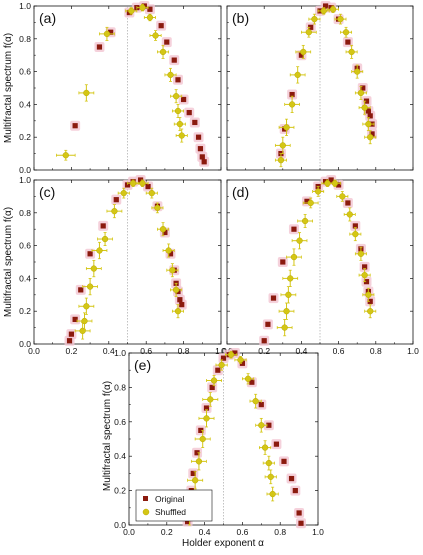 The image size is (423, 555). I want to click on legend-shuffled-label: Shuffled, so click(170, 512).